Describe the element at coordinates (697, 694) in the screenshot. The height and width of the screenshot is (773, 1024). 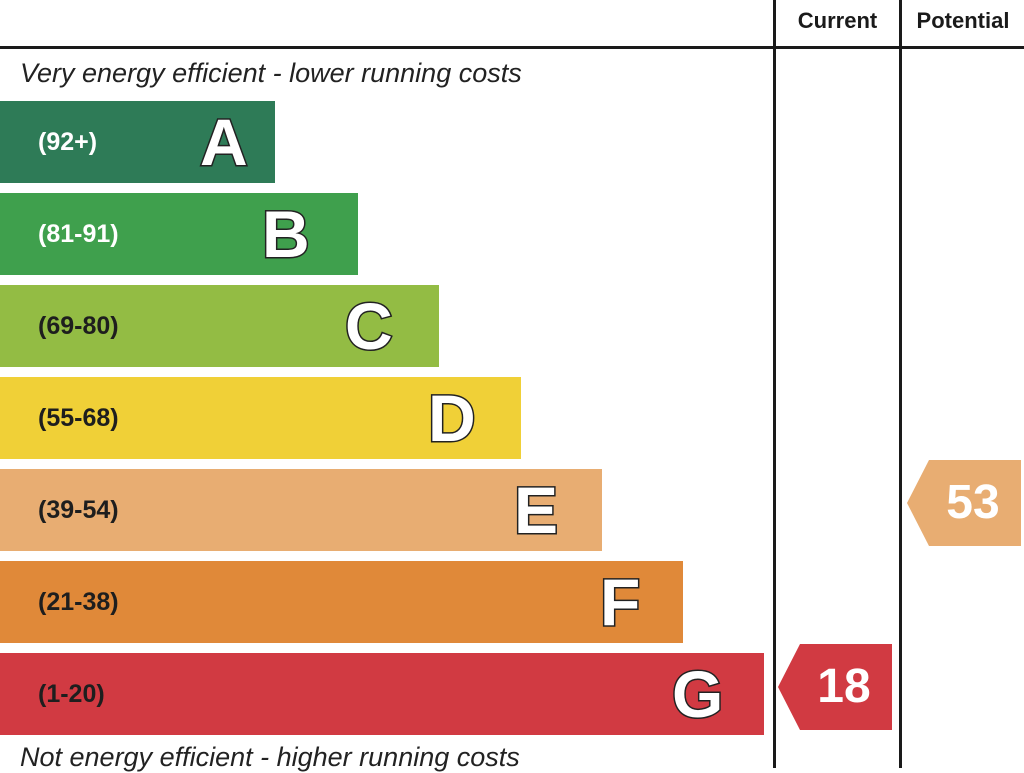
I see `band-g-letter: G` at that location.